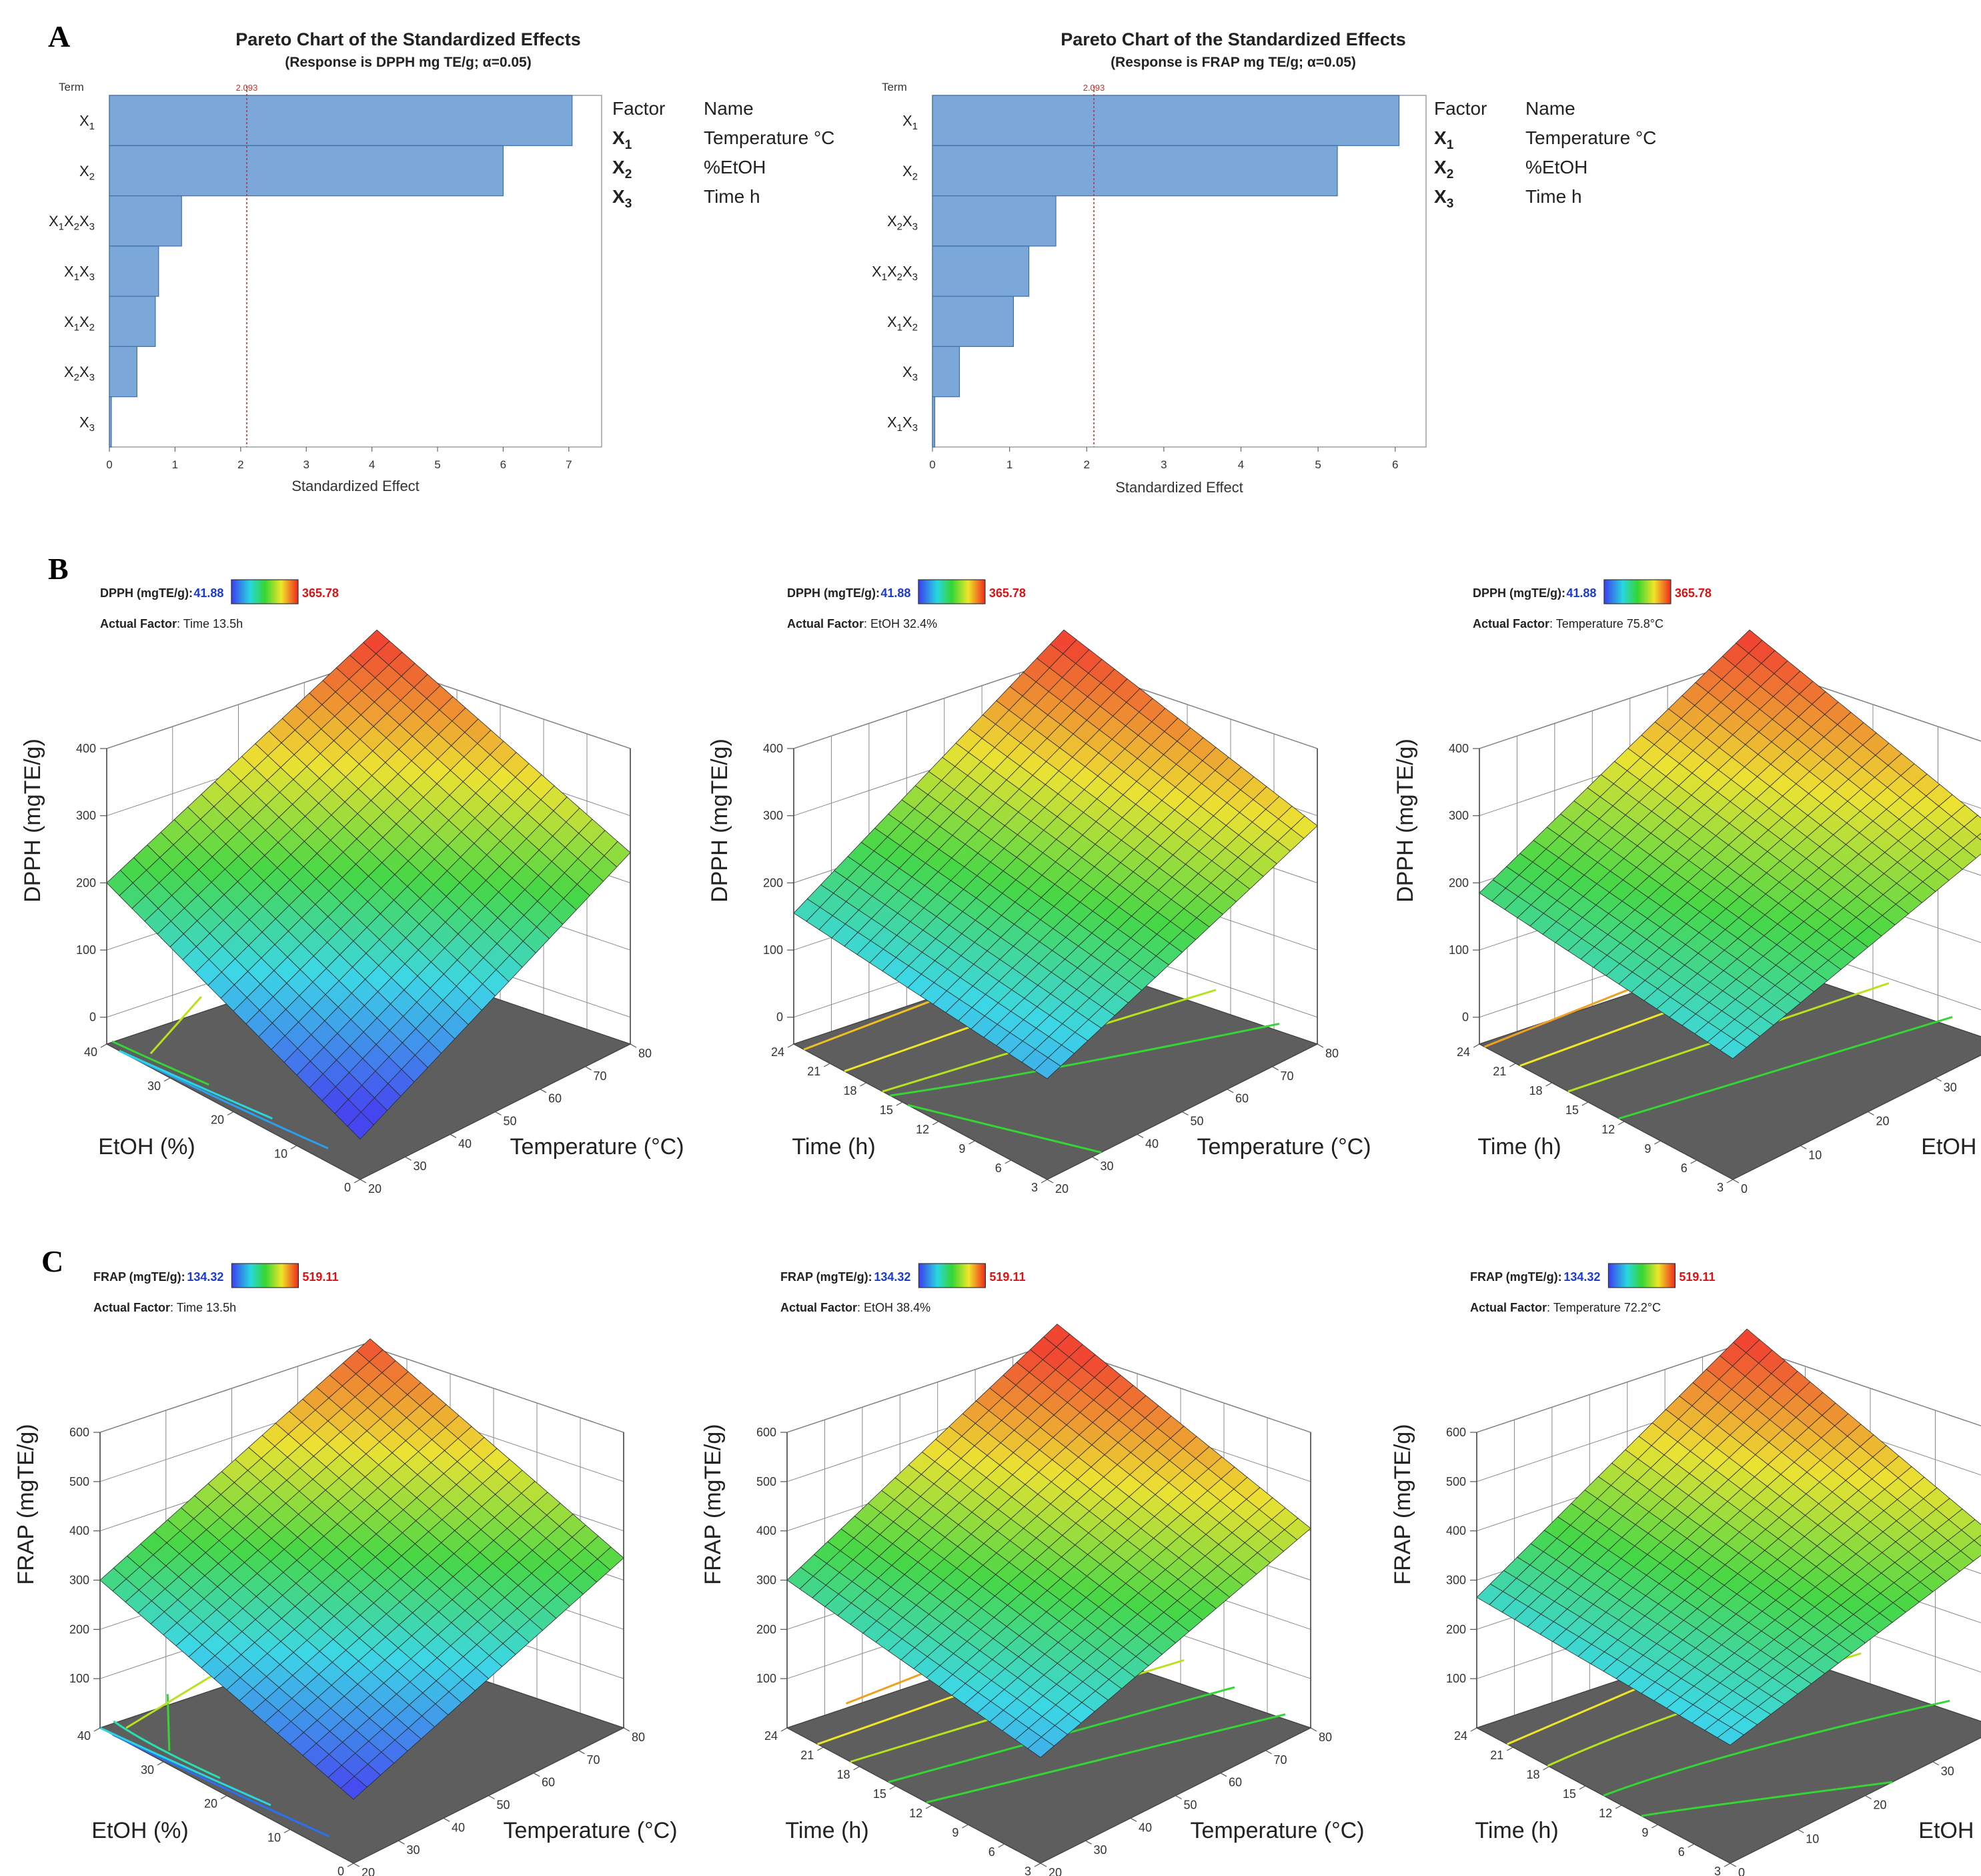 This screenshot has height=1876, width=1981. I want to click on bar-X1, so click(1166, 120).